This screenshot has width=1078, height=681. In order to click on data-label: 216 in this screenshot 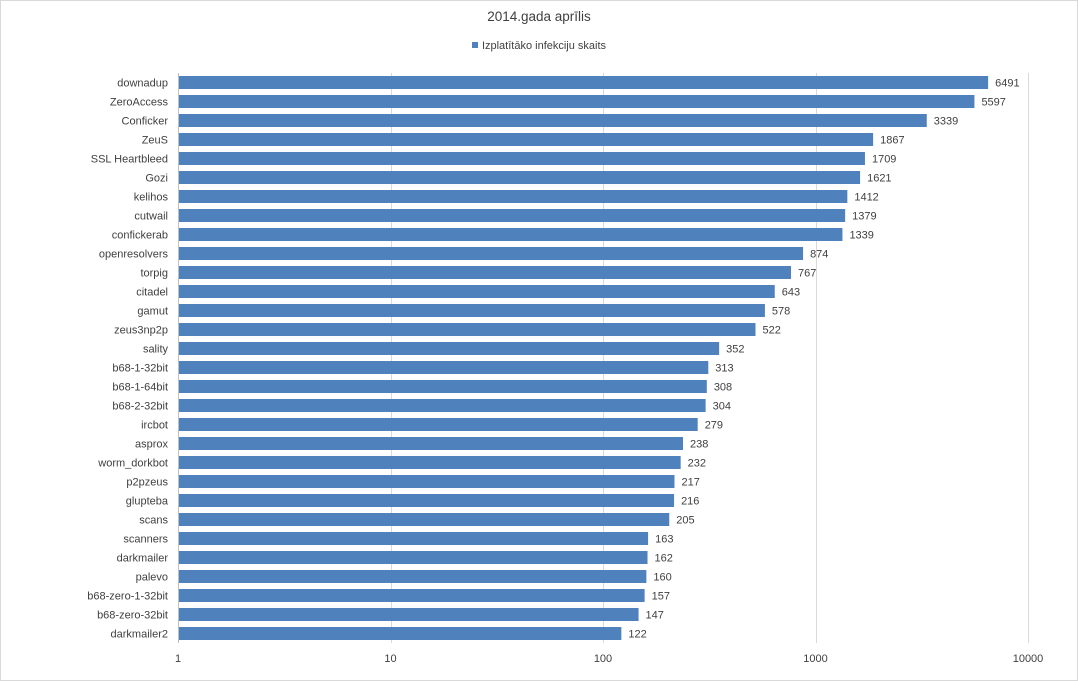, I will do `click(690, 502)`.